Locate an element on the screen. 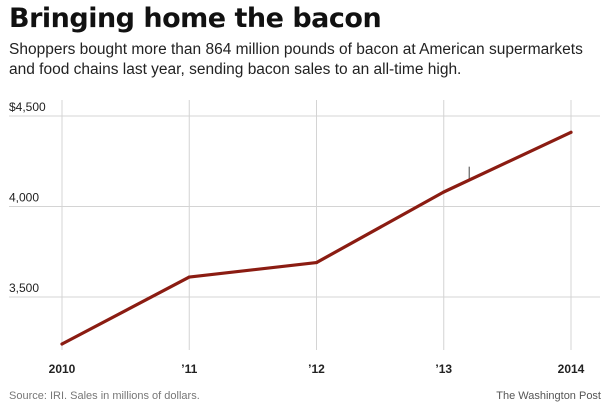 This screenshot has width=609, height=406. x-tick-label: 2014 is located at coordinates (571, 369).